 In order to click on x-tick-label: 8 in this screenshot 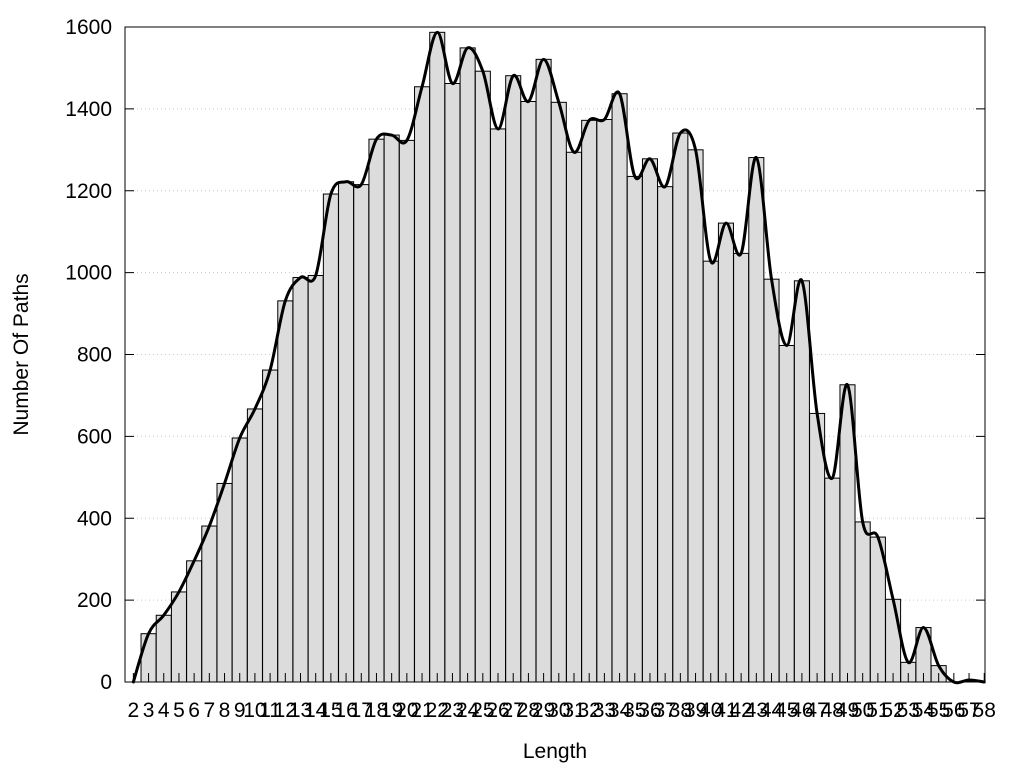, I will do `click(225, 710)`.